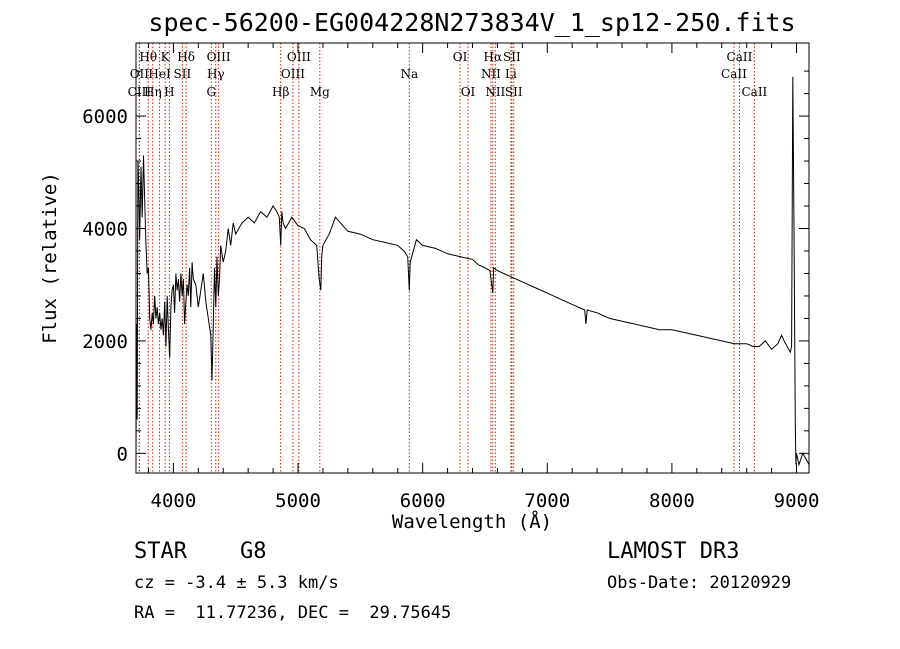 The height and width of the screenshot is (649, 900). What do you see at coordinates (236, 583) in the screenshot?
I see `redshift-cz: cz = -3.4 ± 5.3 km/s` at bounding box center [236, 583].